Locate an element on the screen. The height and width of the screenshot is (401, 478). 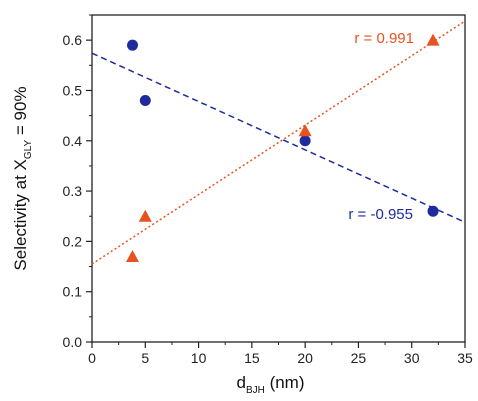
y-axis-title: Selectivity at XGLY = 90% is located at coordinates (22, 178).